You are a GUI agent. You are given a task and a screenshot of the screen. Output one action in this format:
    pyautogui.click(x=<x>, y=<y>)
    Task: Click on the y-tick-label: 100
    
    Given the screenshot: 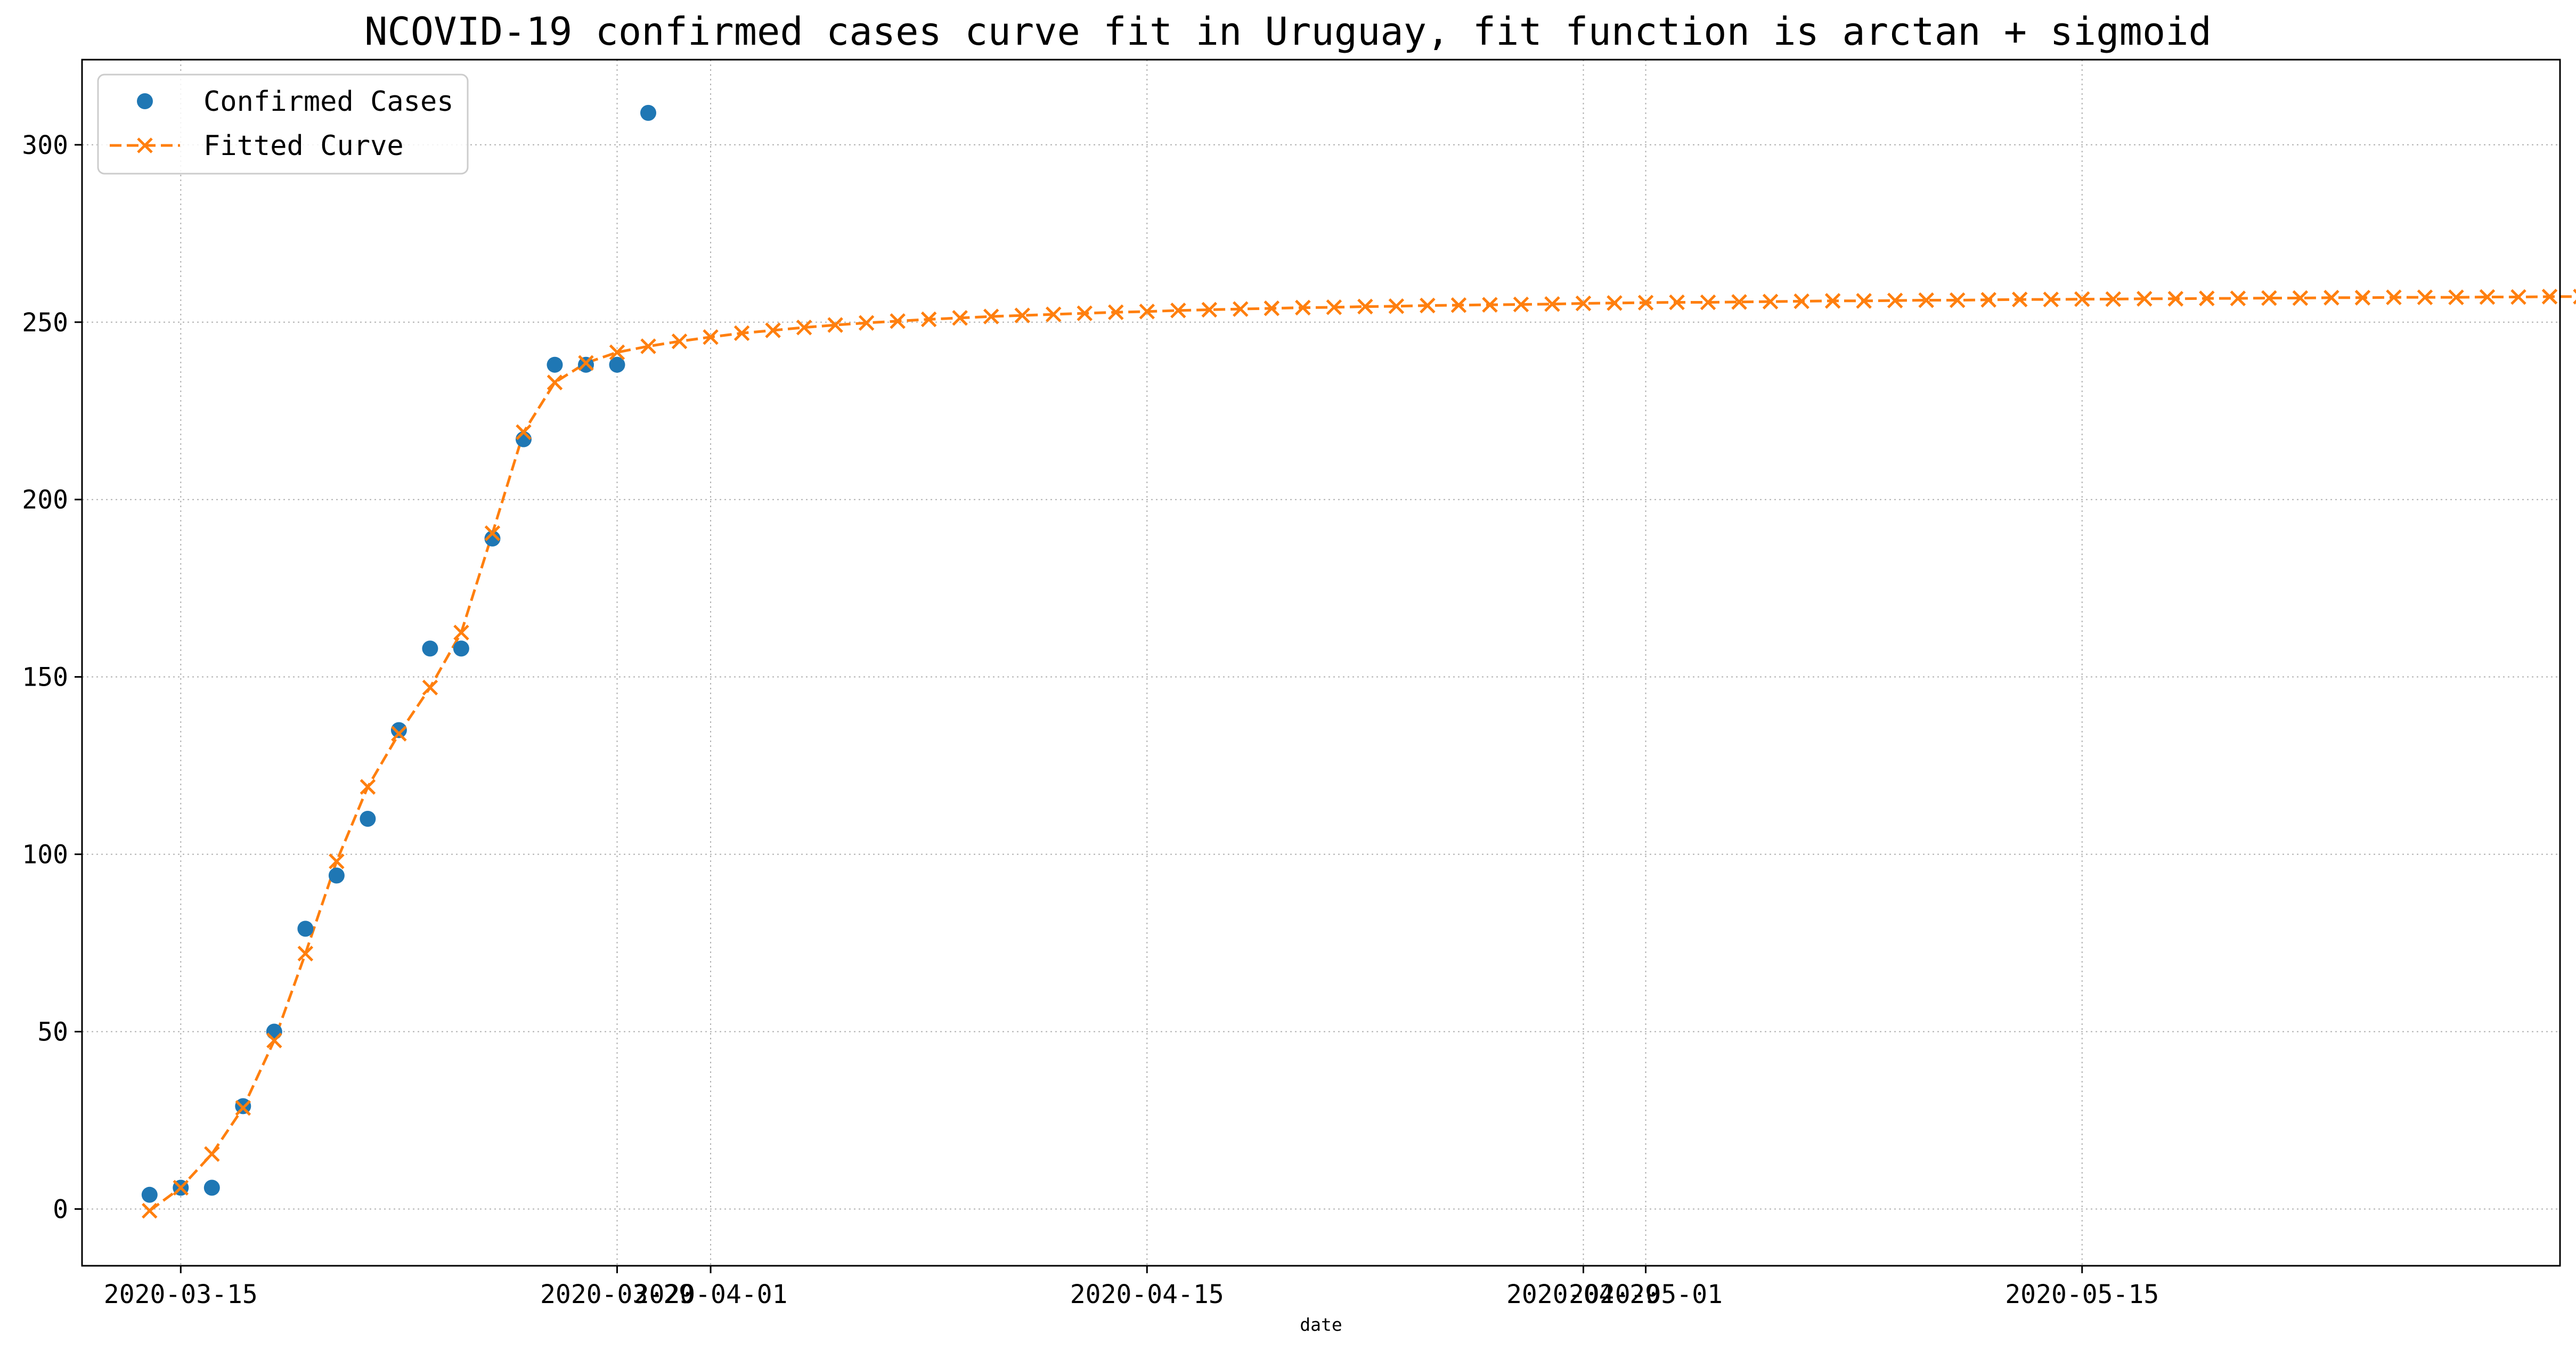 What is the action you would take?
    pyautogui.click(x=45, y=855)
    